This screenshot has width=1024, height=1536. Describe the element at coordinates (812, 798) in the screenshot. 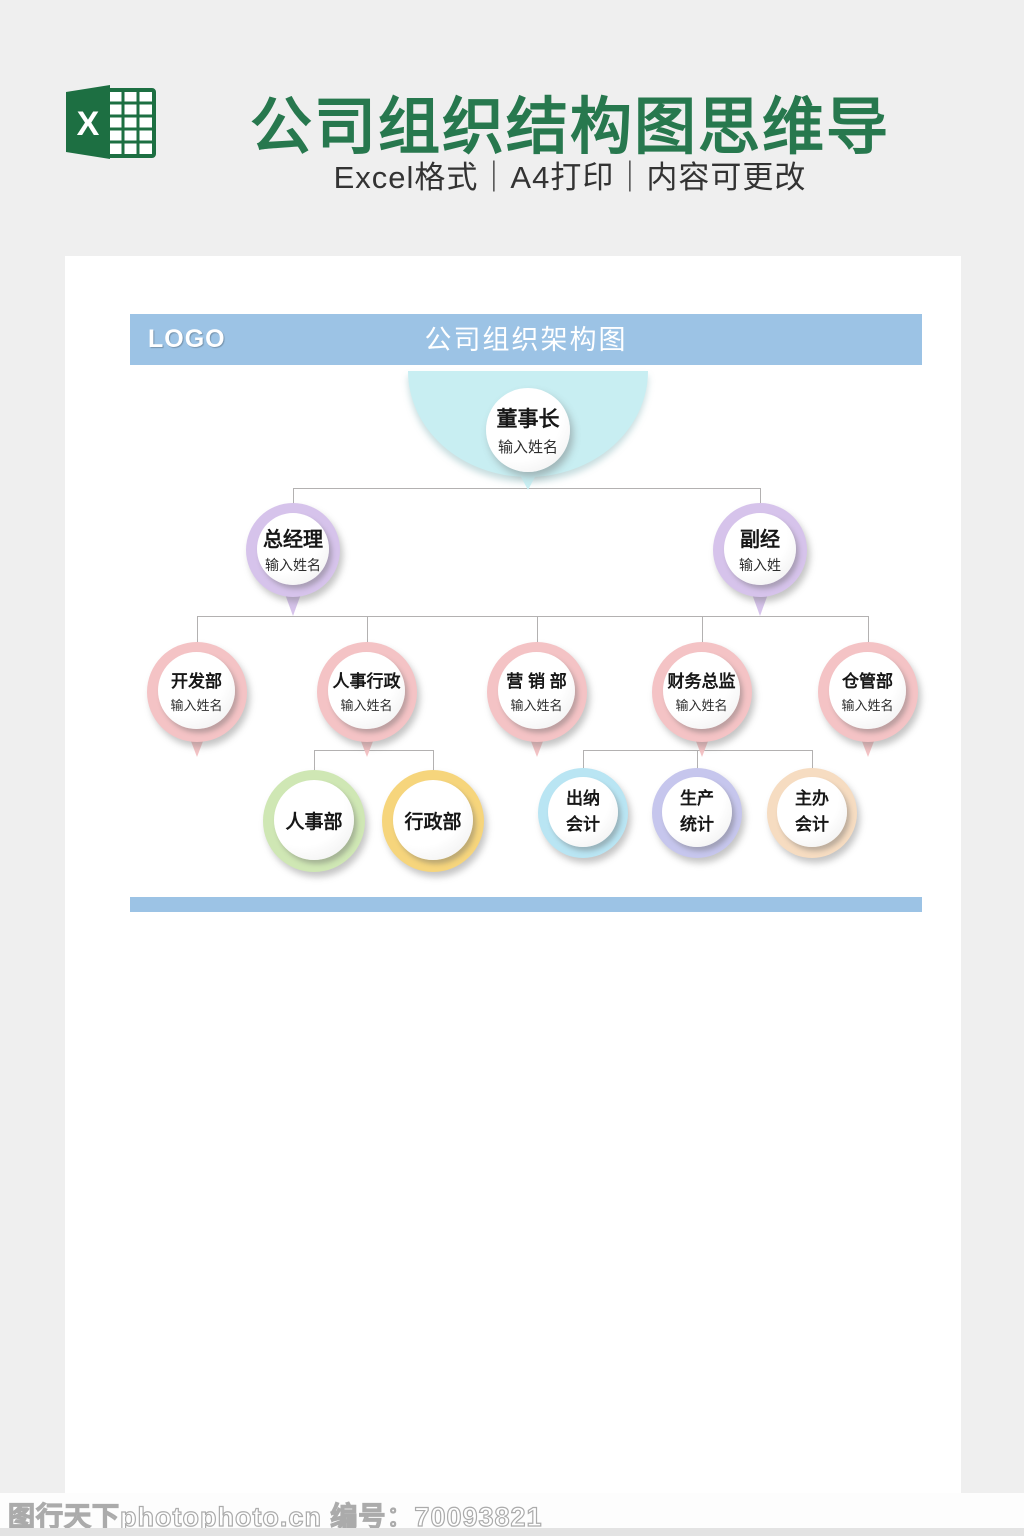

I see `node-title: 主办` at that location.